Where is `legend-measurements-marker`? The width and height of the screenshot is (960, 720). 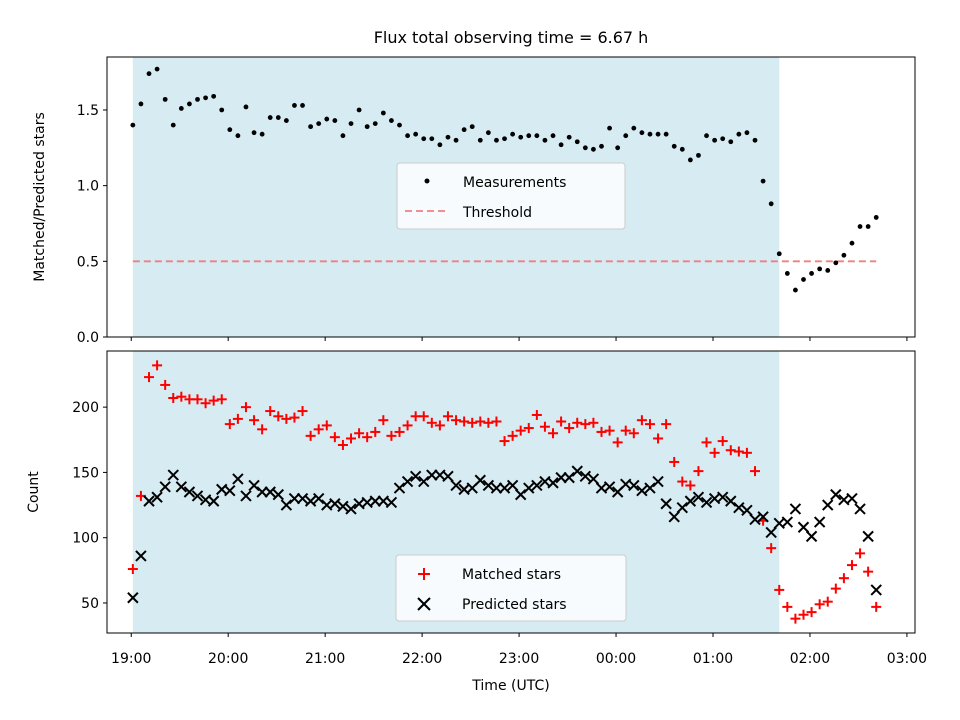
legend-measurements-marker is located at coordinates (427, 181).